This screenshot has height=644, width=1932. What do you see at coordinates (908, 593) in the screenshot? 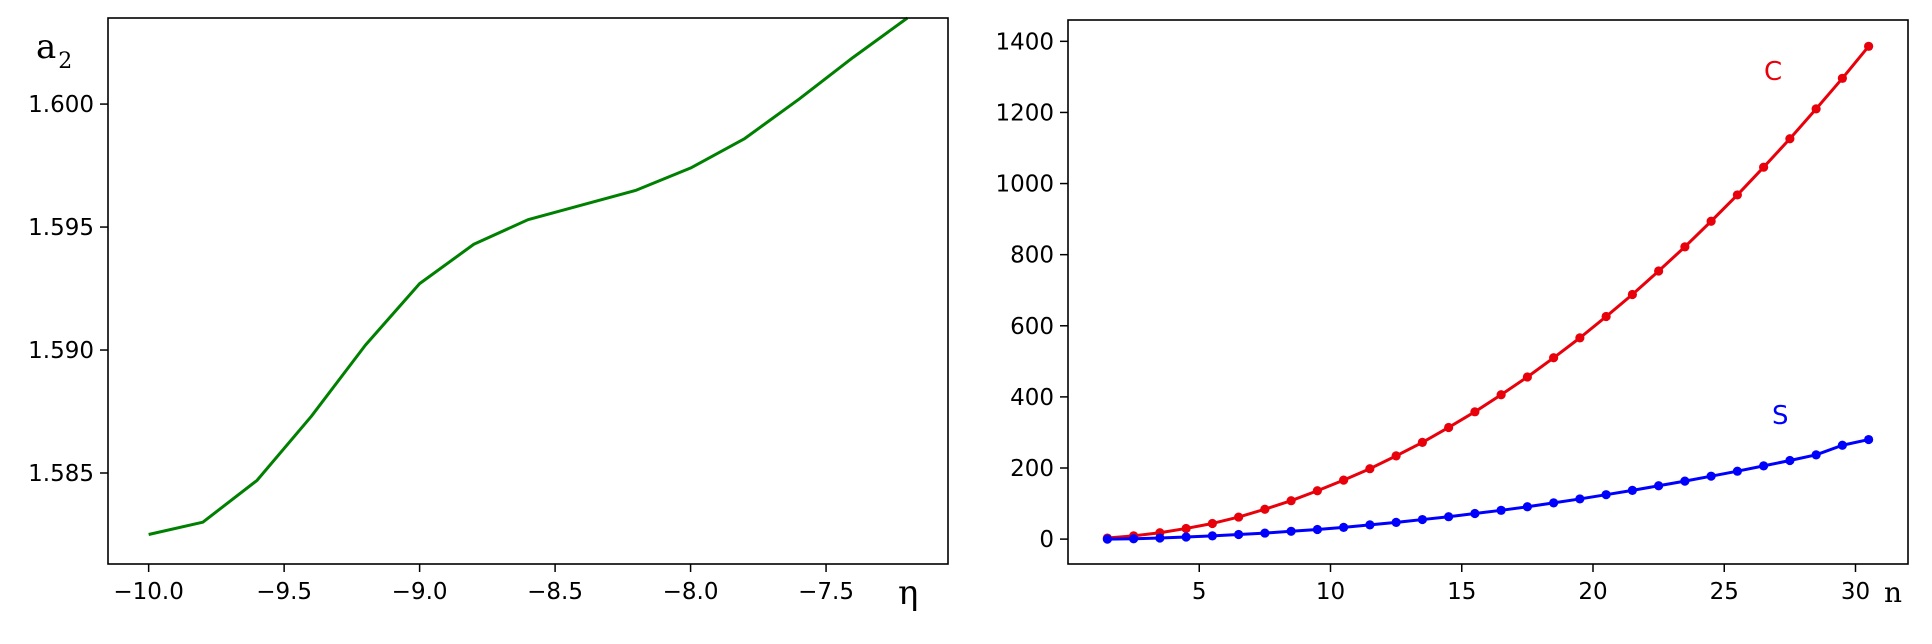
I see `left-x-axis-label: η` at bounding box center [908, 593].